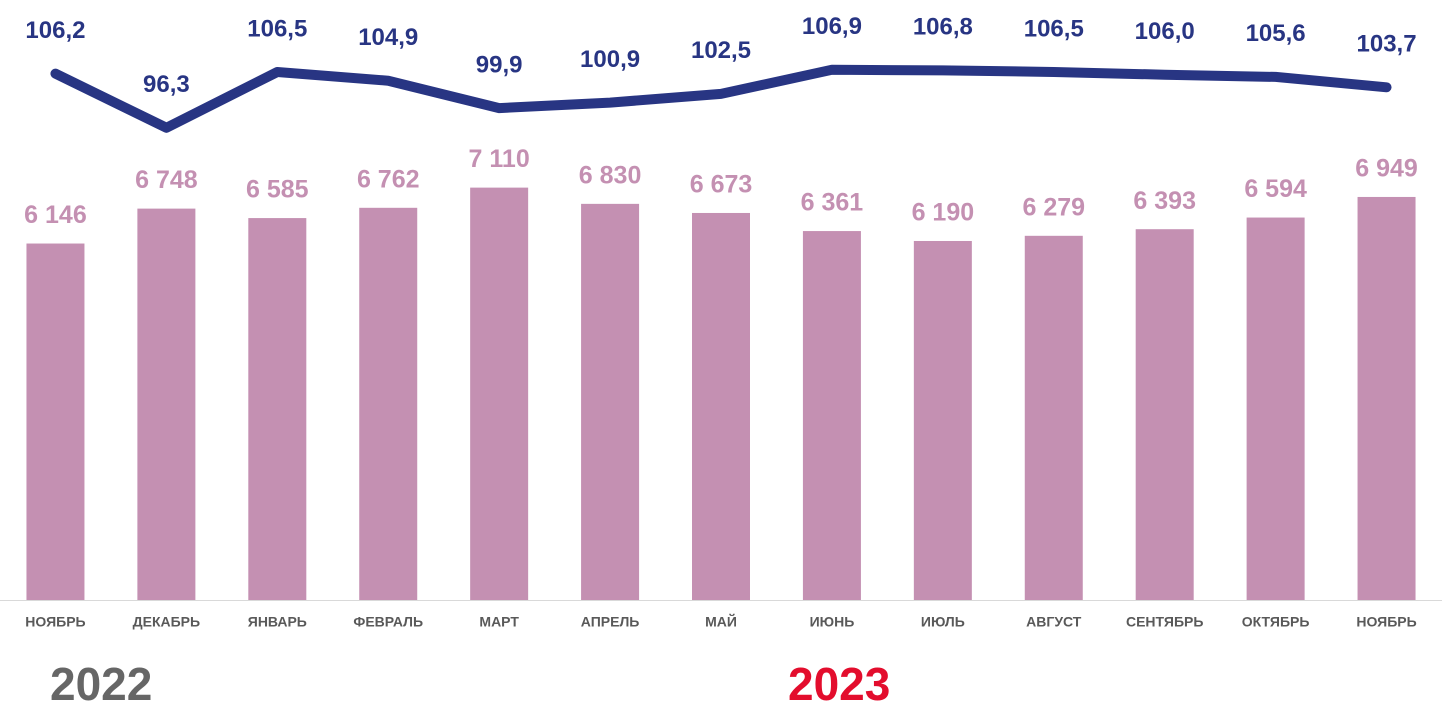 Image resolution: width=1442 pixels, height=710 pixels. Describe the element at coordinates (388, 37) in the screenshot. I see `line-value-label: 104,9` at that location.